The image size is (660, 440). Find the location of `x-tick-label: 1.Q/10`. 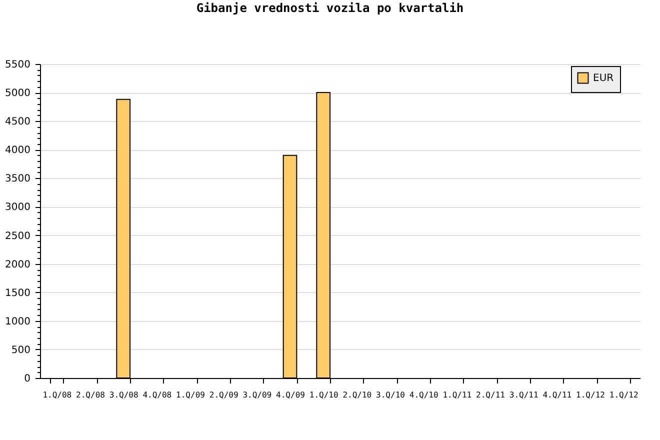

x-tick-label: 1.Q/10 is located at coordinates (323, 395).